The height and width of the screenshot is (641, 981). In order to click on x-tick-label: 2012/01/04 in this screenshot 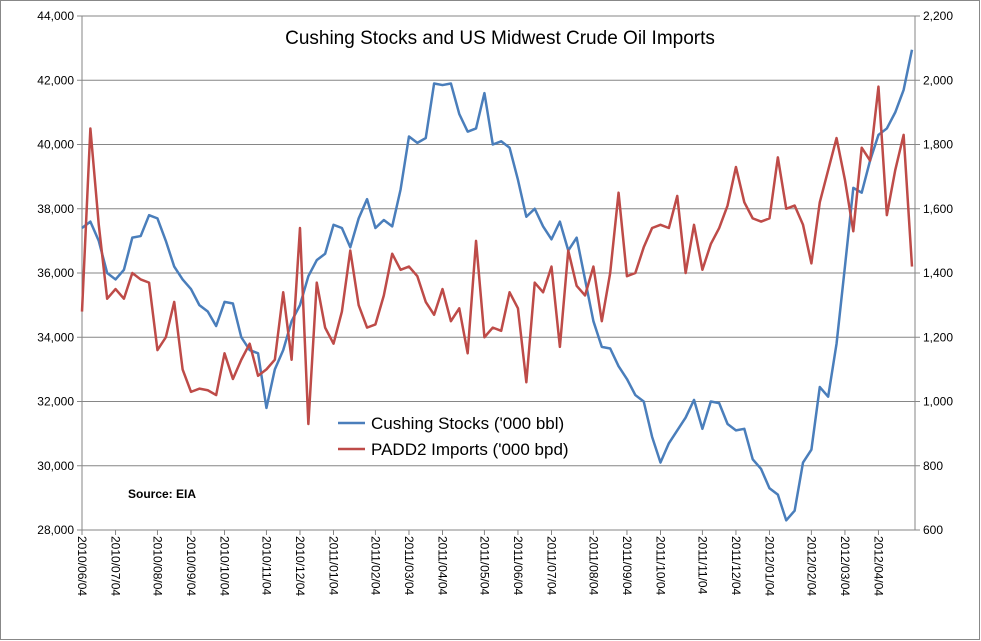, I will do `click(769, 566)`.